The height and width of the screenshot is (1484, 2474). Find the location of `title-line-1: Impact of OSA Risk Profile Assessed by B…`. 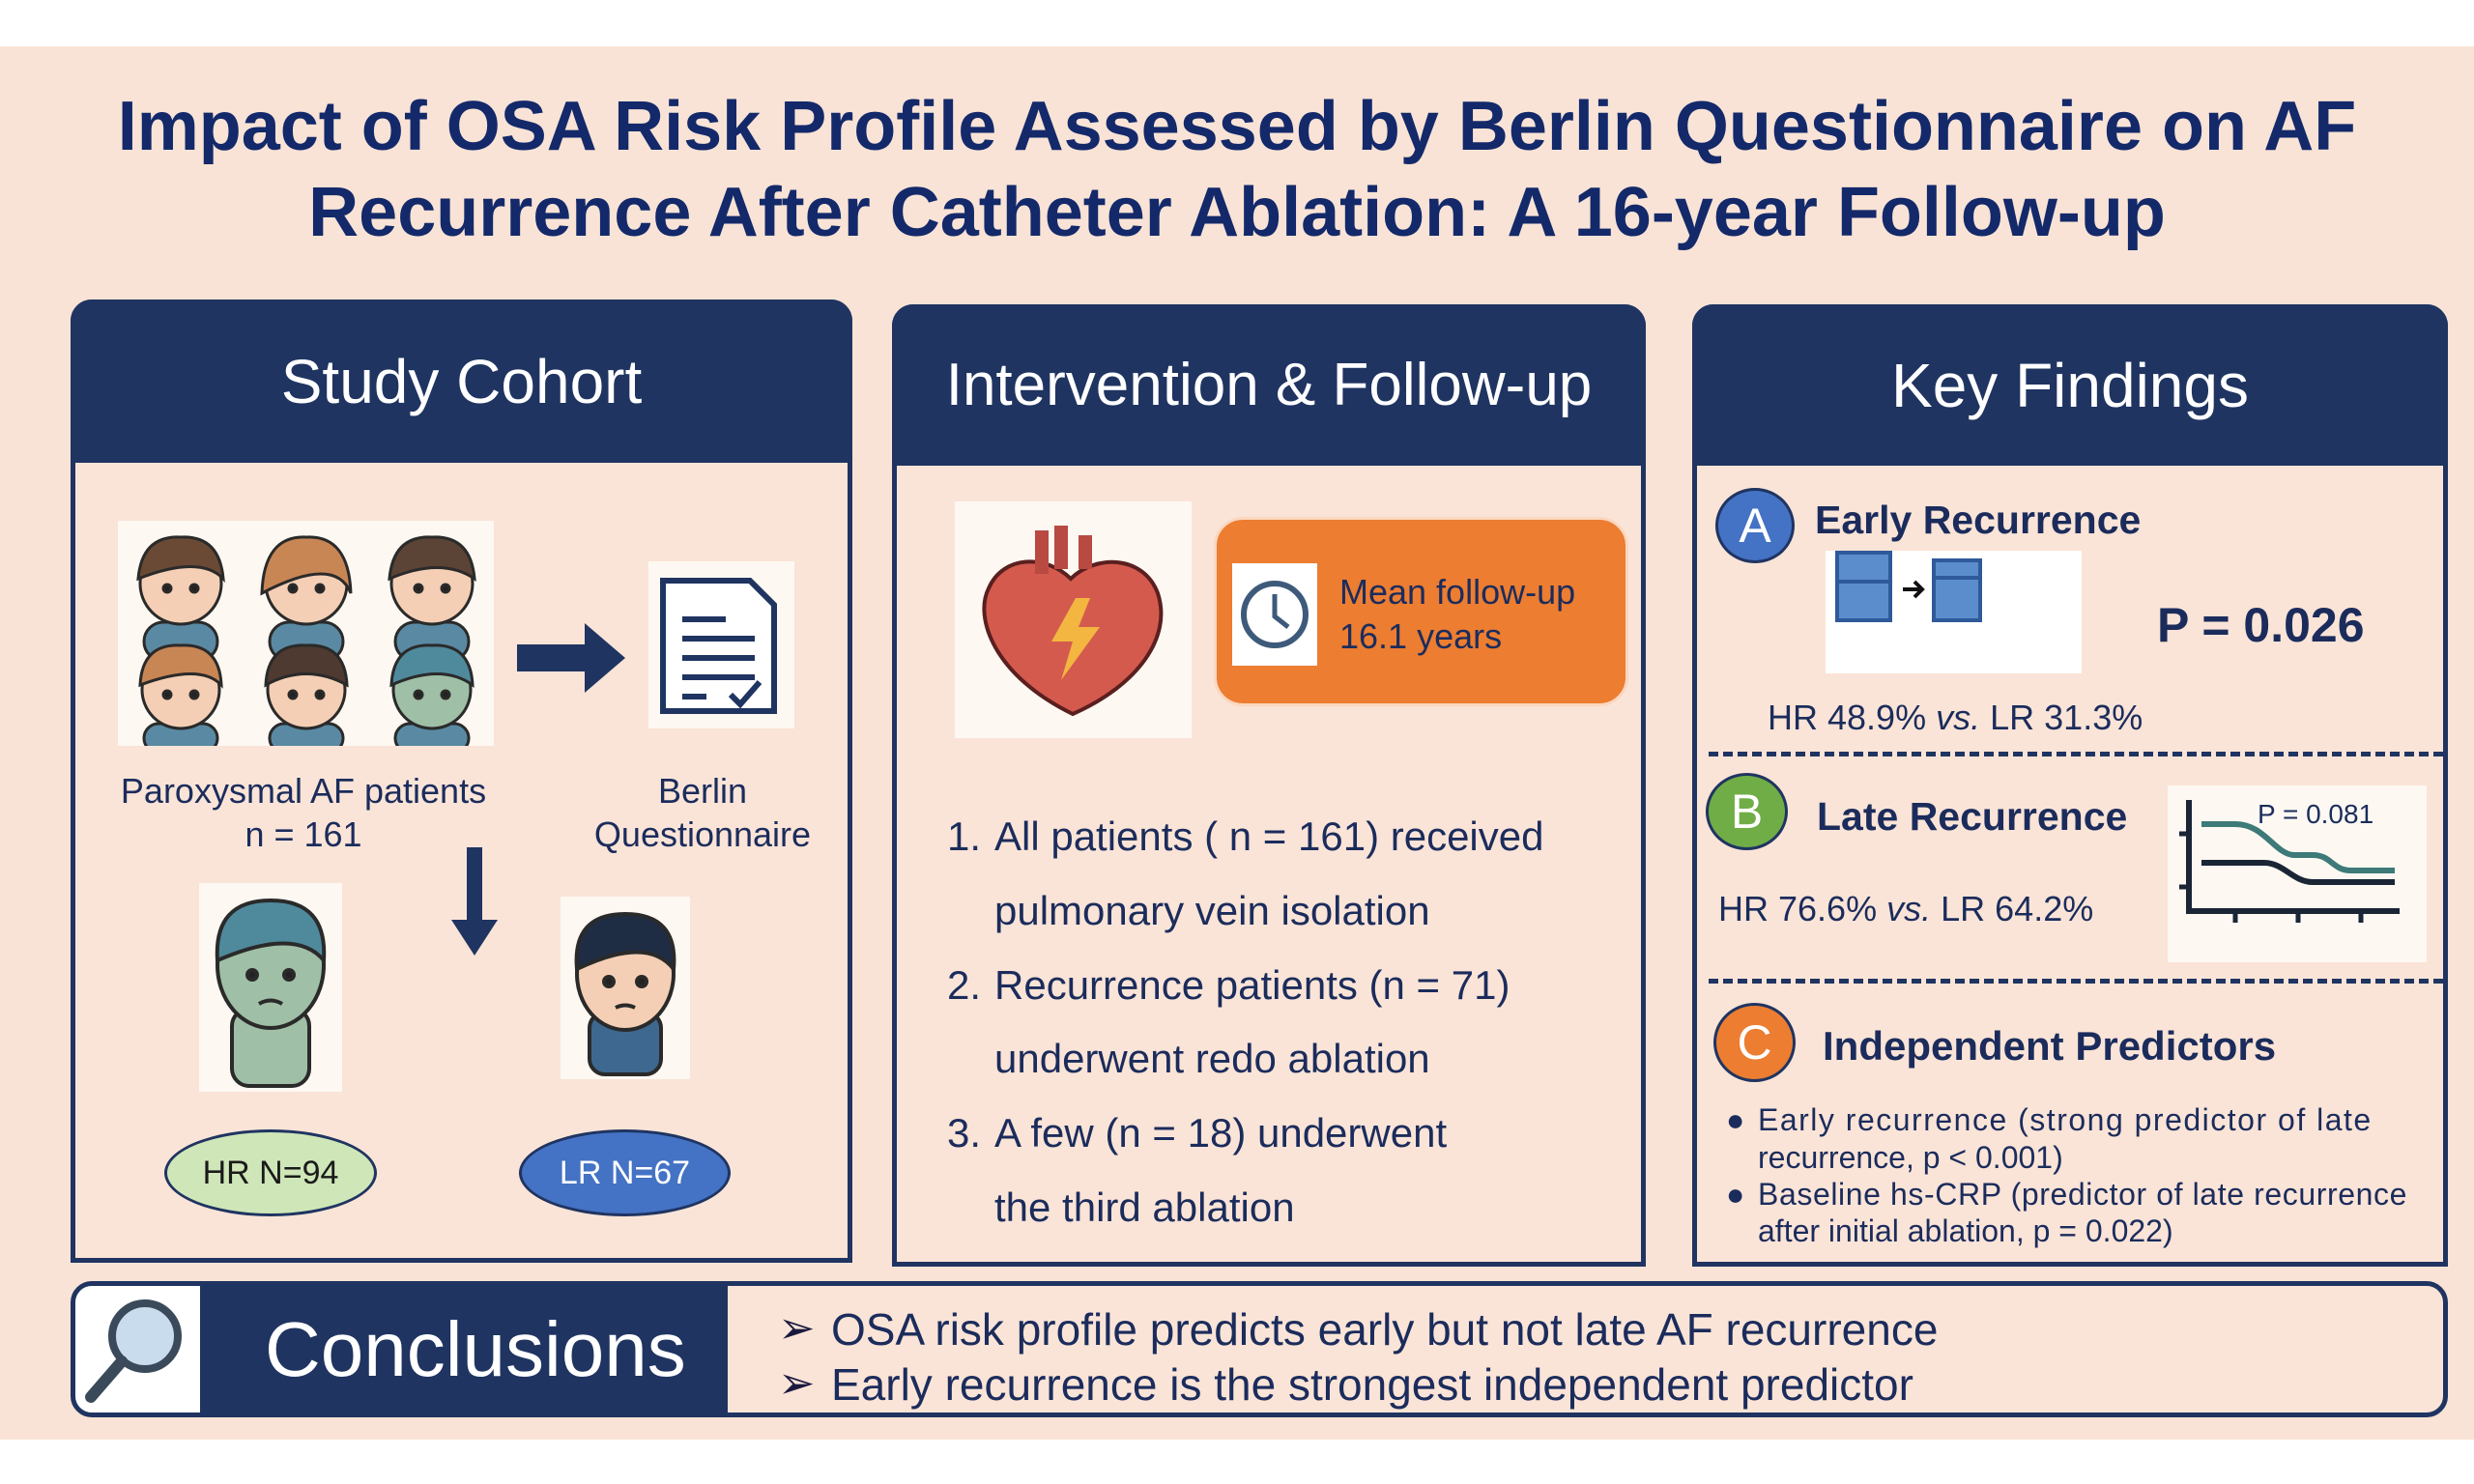

title-line-1: Impact of OSA Risk Profile Assessed by B… is located at coordinates (1237, 126).